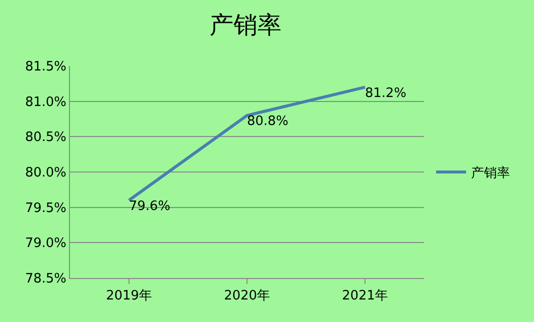 Image resolution: width=534 pixels, height=322 pixels. What do you see at coordinates (129, 296) in the screenshot?
I see `x-tick-label: 2019年` at bounding box center [129, 296].